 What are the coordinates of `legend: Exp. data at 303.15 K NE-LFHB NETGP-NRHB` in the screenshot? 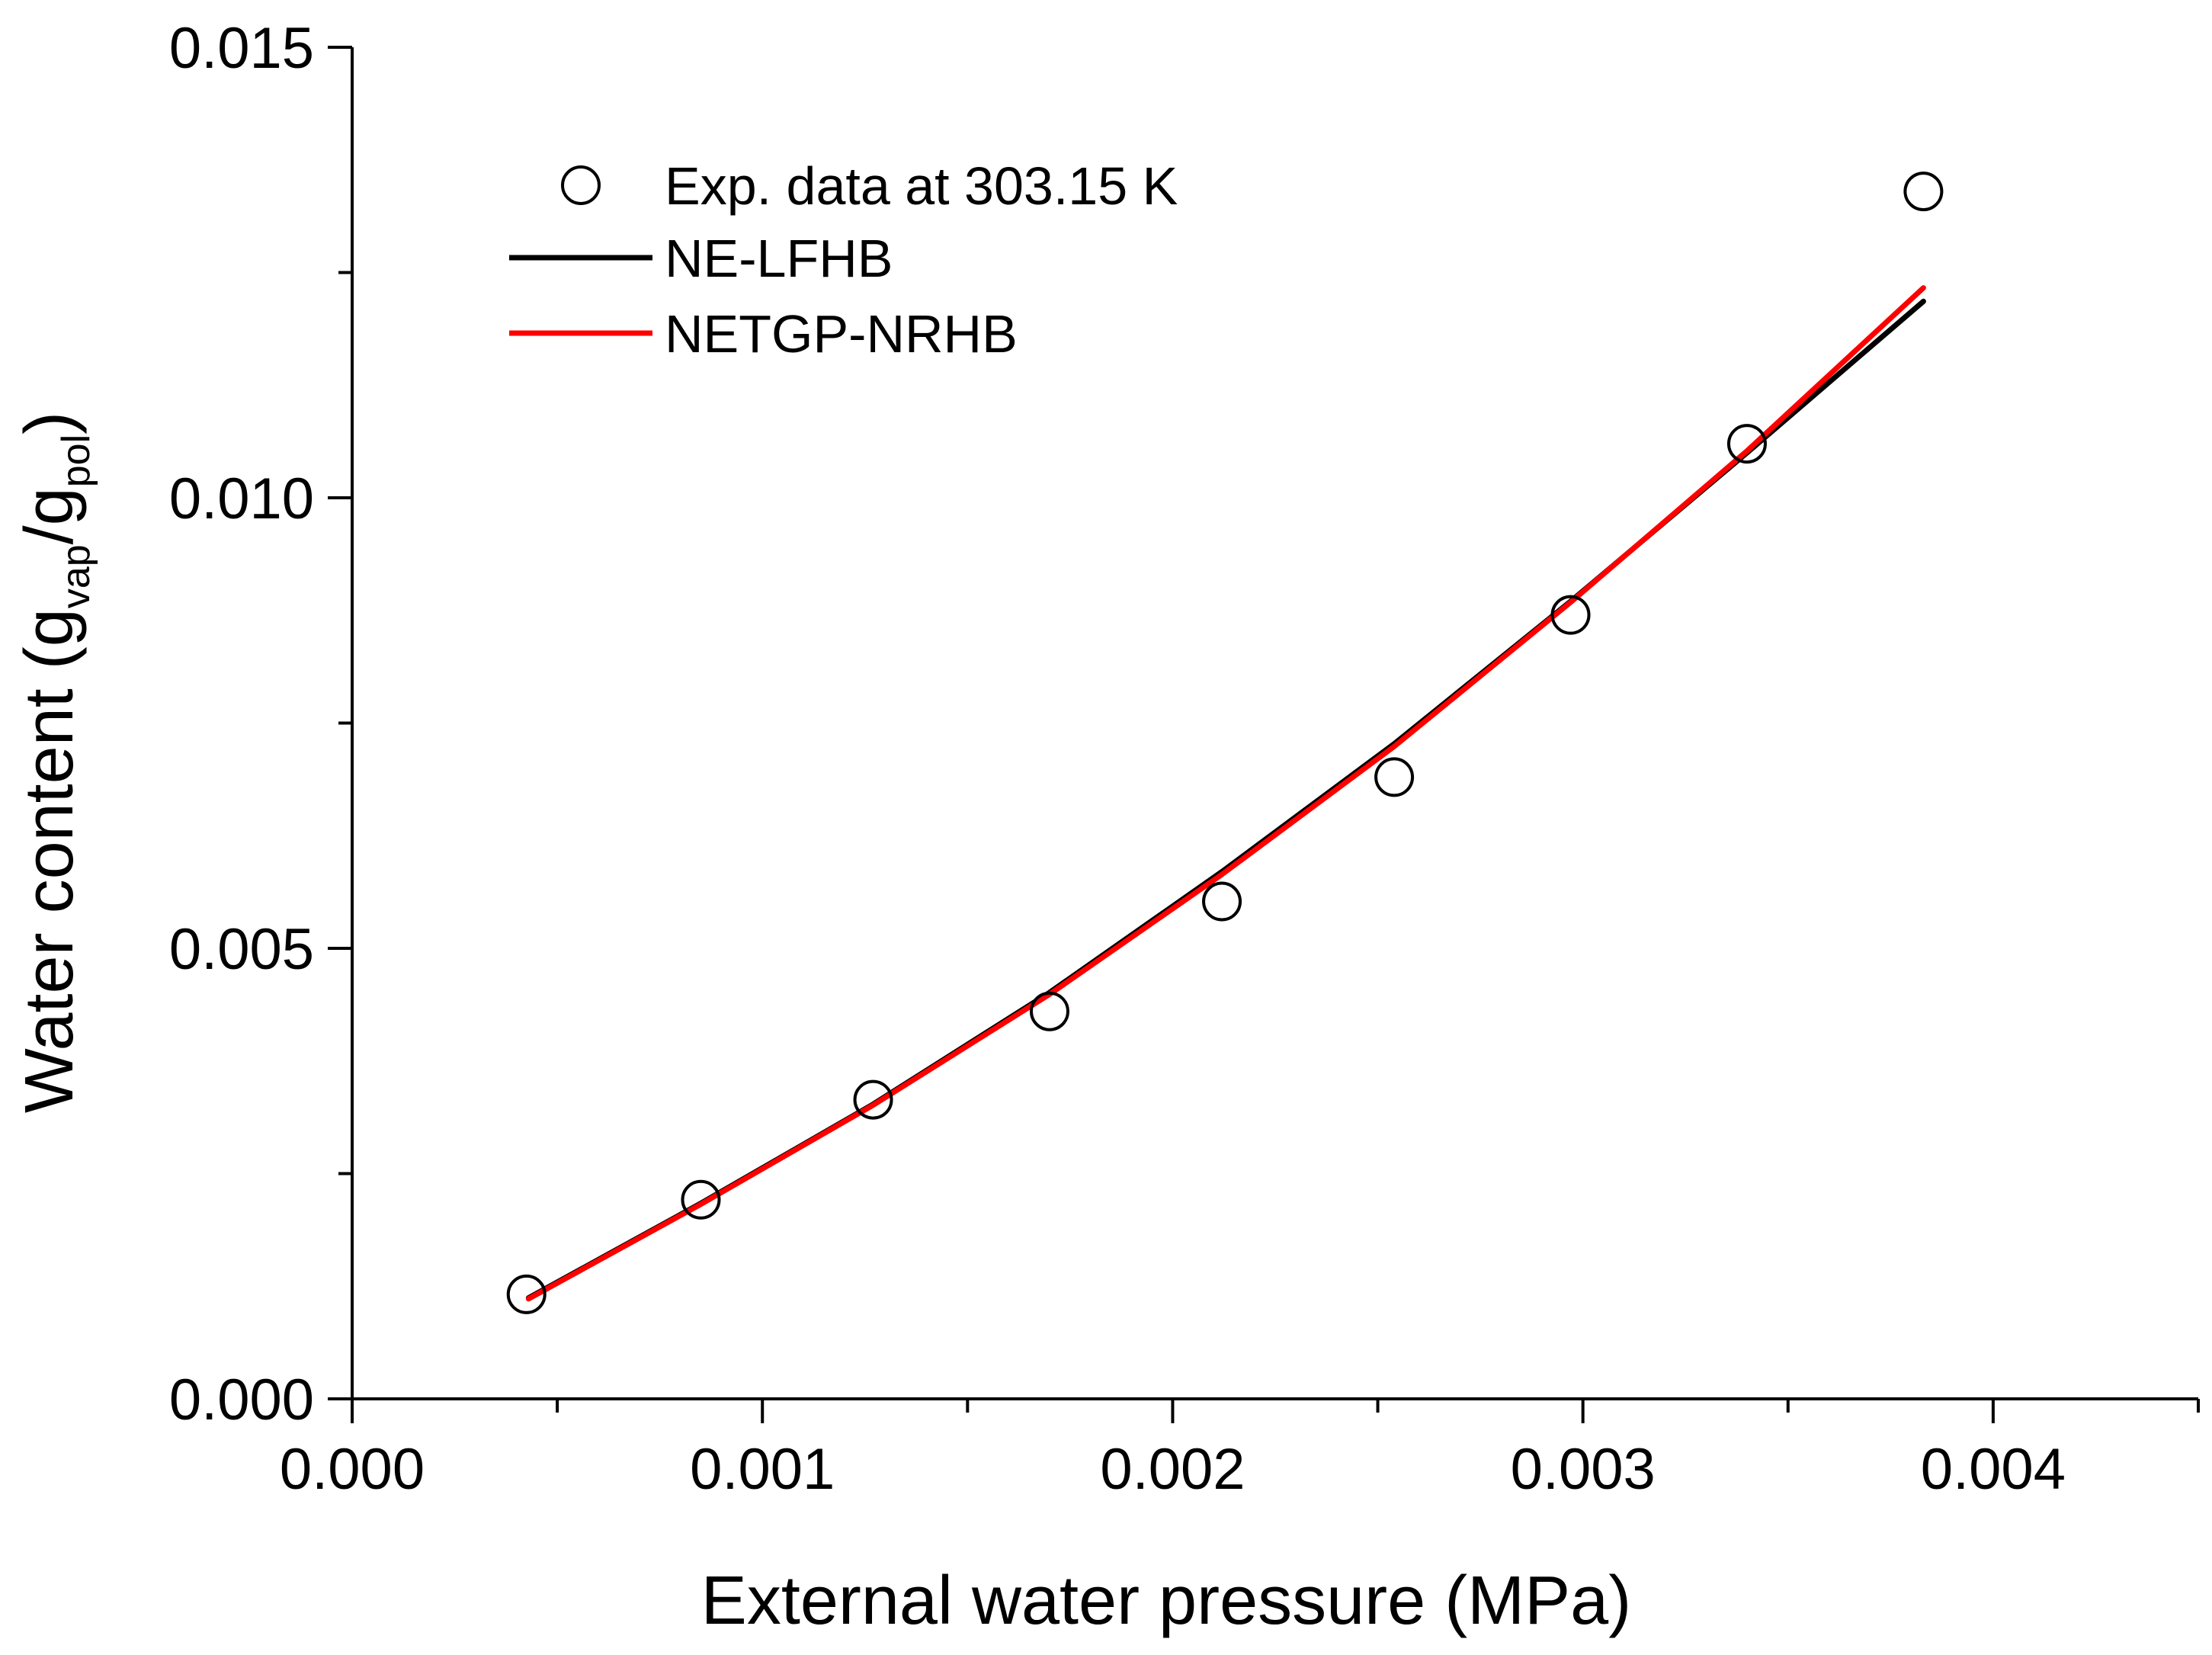 It's located at (843, 260).